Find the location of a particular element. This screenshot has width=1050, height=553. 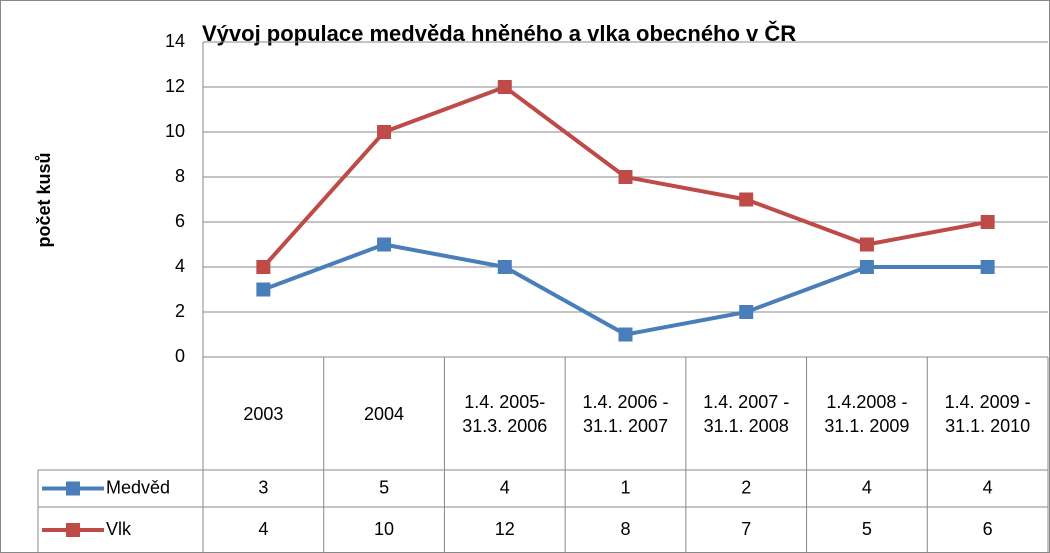

x-category-cell: 2003 is located at coordinates (263, 413).